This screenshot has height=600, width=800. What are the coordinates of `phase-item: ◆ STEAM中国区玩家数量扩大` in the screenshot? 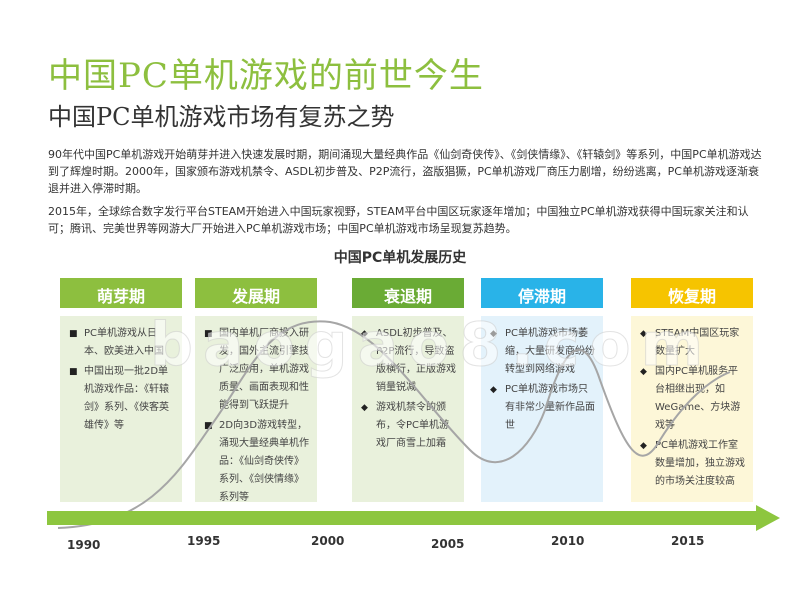 It's located at (693, 343).